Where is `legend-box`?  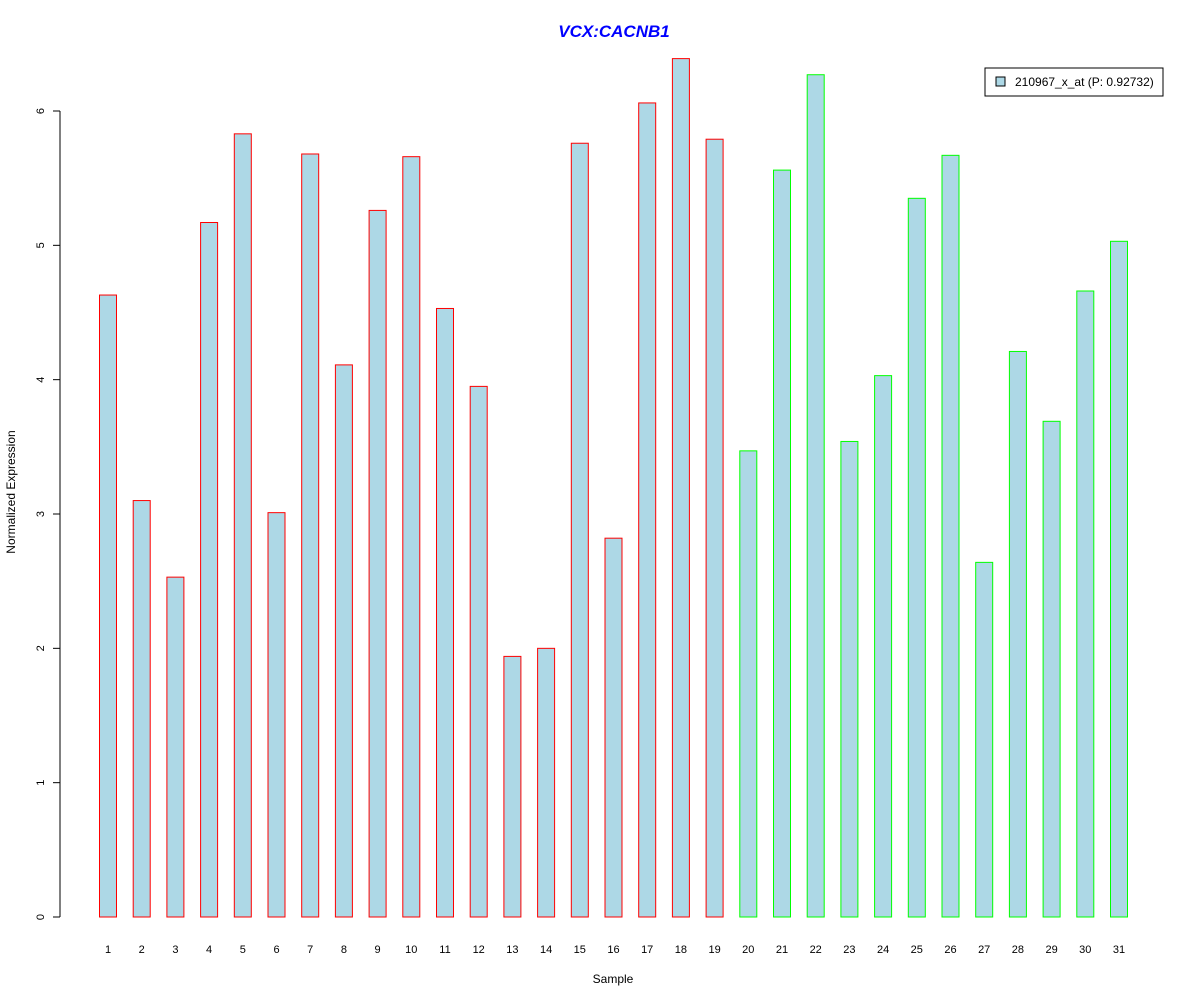
legend-box is located at coordinates (1074, 82).